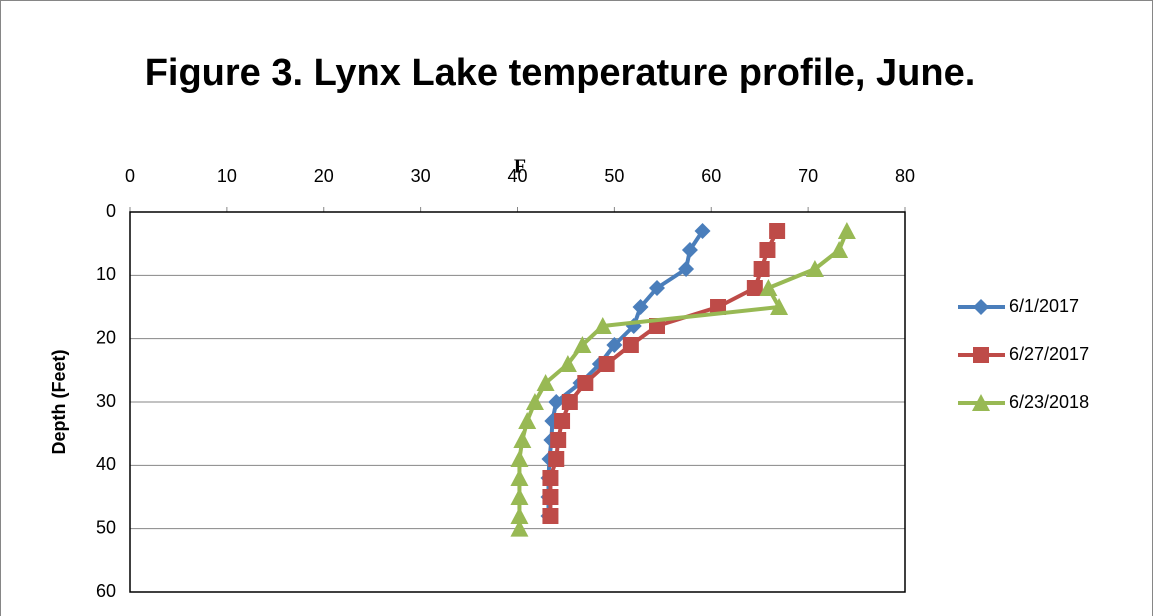  Describe the element at coordinates (111, 211) in the screenshot. I see `y-tick-label: 0` at that location.